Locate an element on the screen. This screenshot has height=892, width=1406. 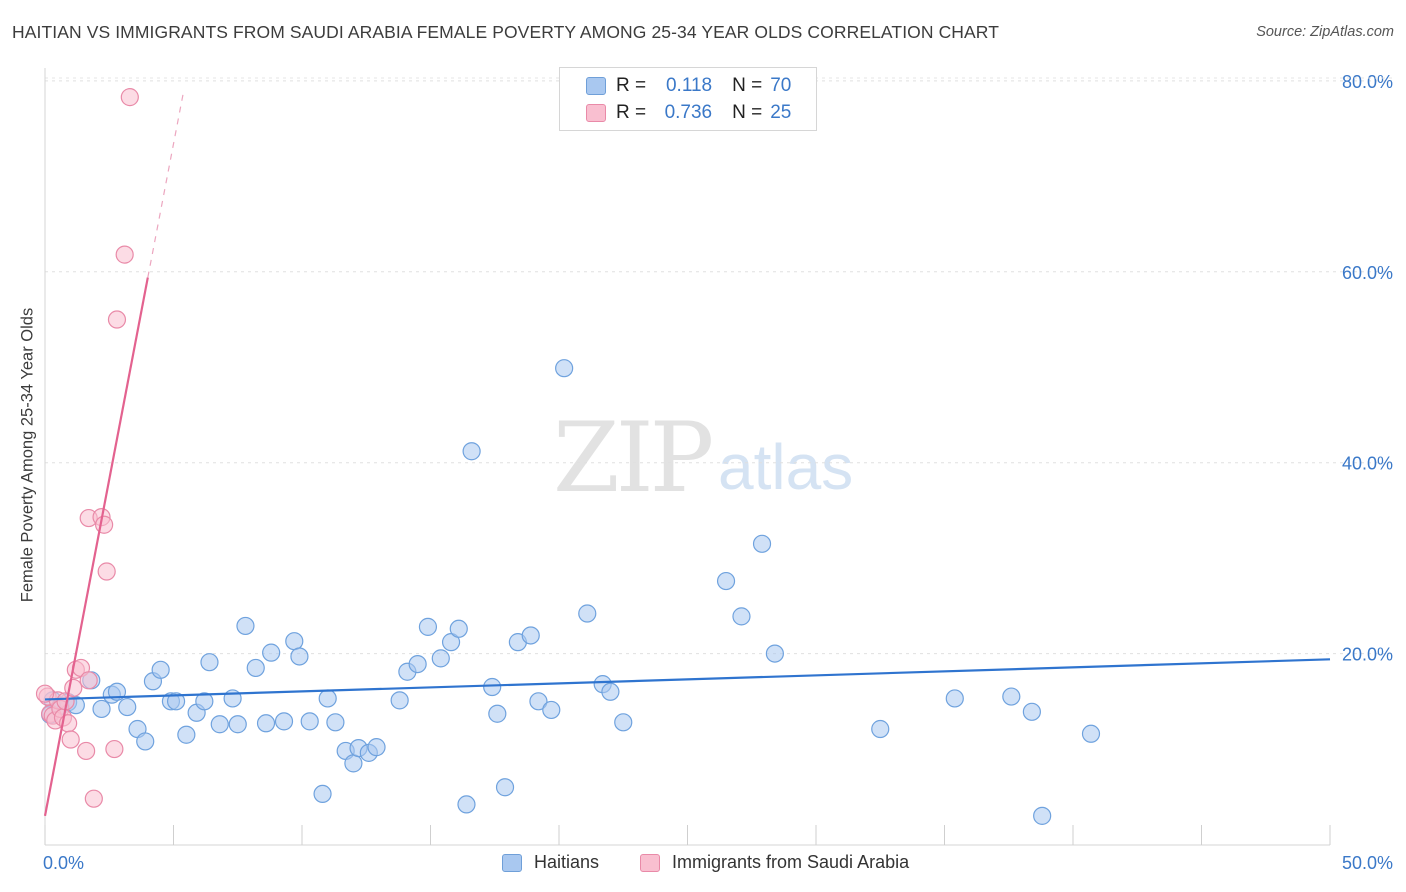
legend-row-saudi: R = 0.736 N = 25 is located at coordinates (688, 113).